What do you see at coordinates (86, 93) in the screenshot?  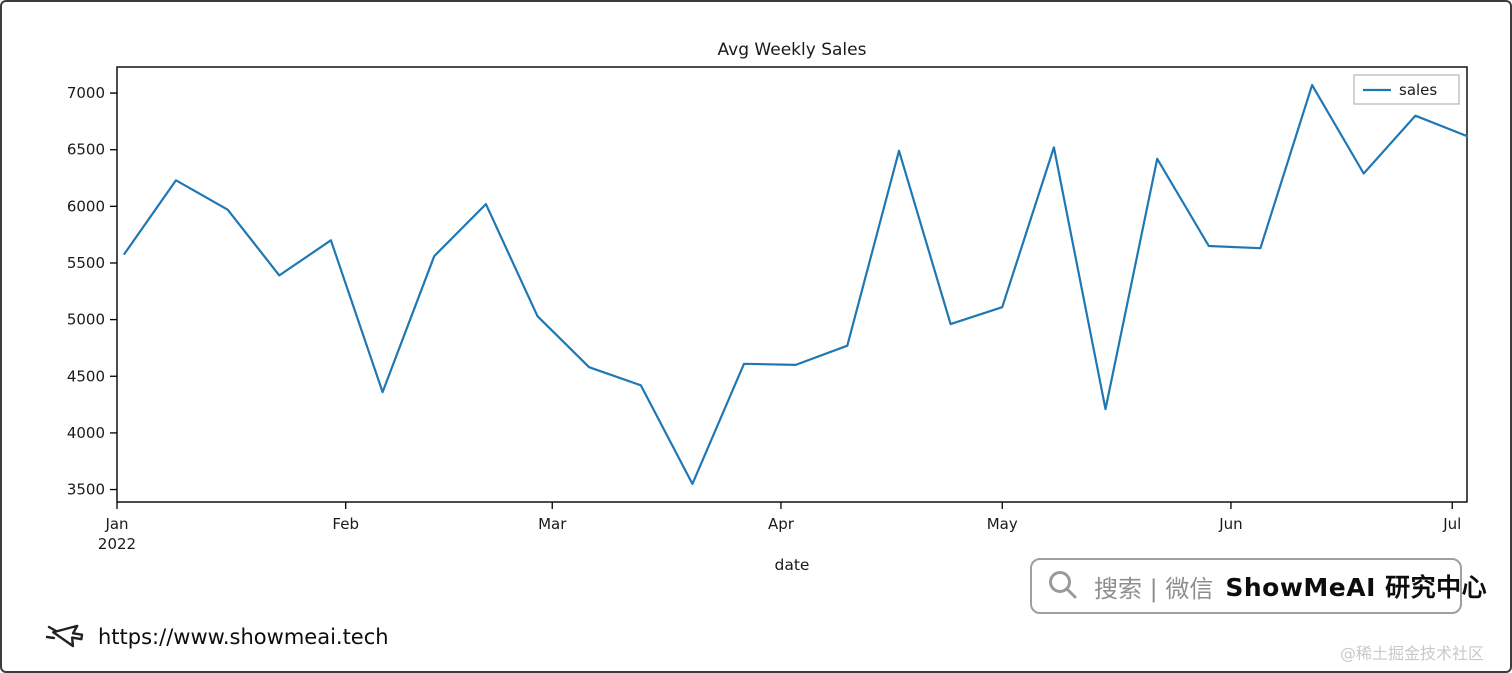 I see `y-tick-label: 7000` at bounding box center [86, 93].